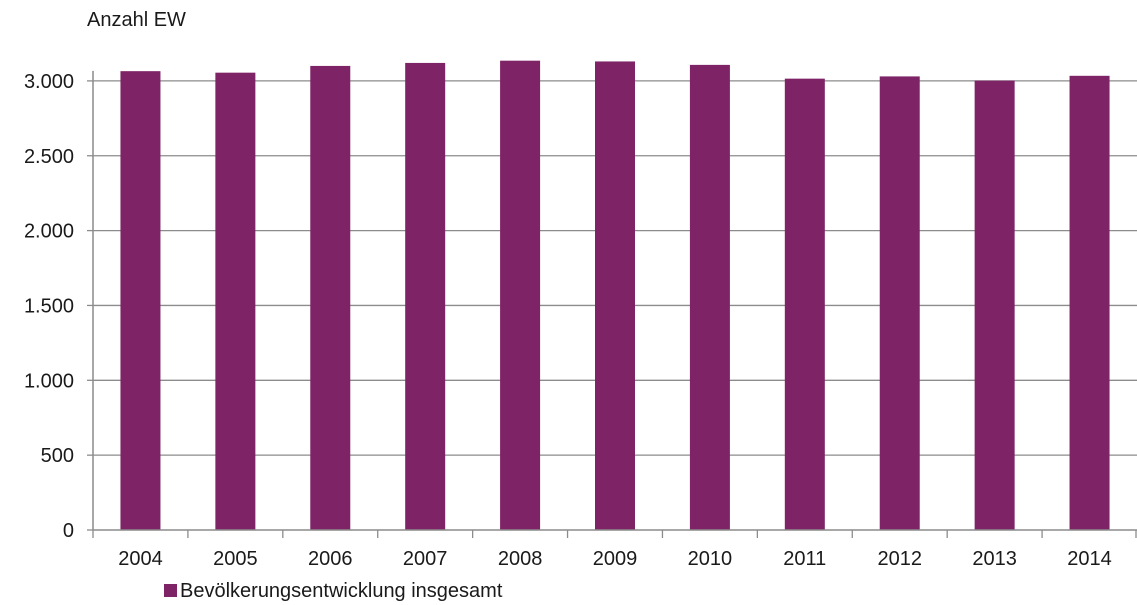  Describe the element at coordinates (49, 157) in the screenshot. I see `y-tick-label: 2.500` at that location.